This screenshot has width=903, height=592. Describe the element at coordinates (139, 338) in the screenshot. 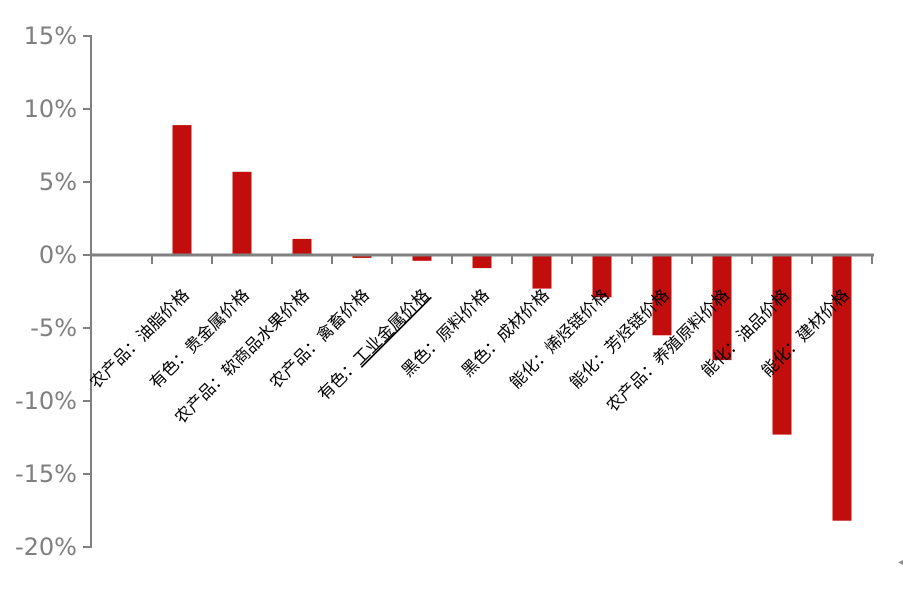

I see `category-label-0: 农产品：油脂价格` at that location.